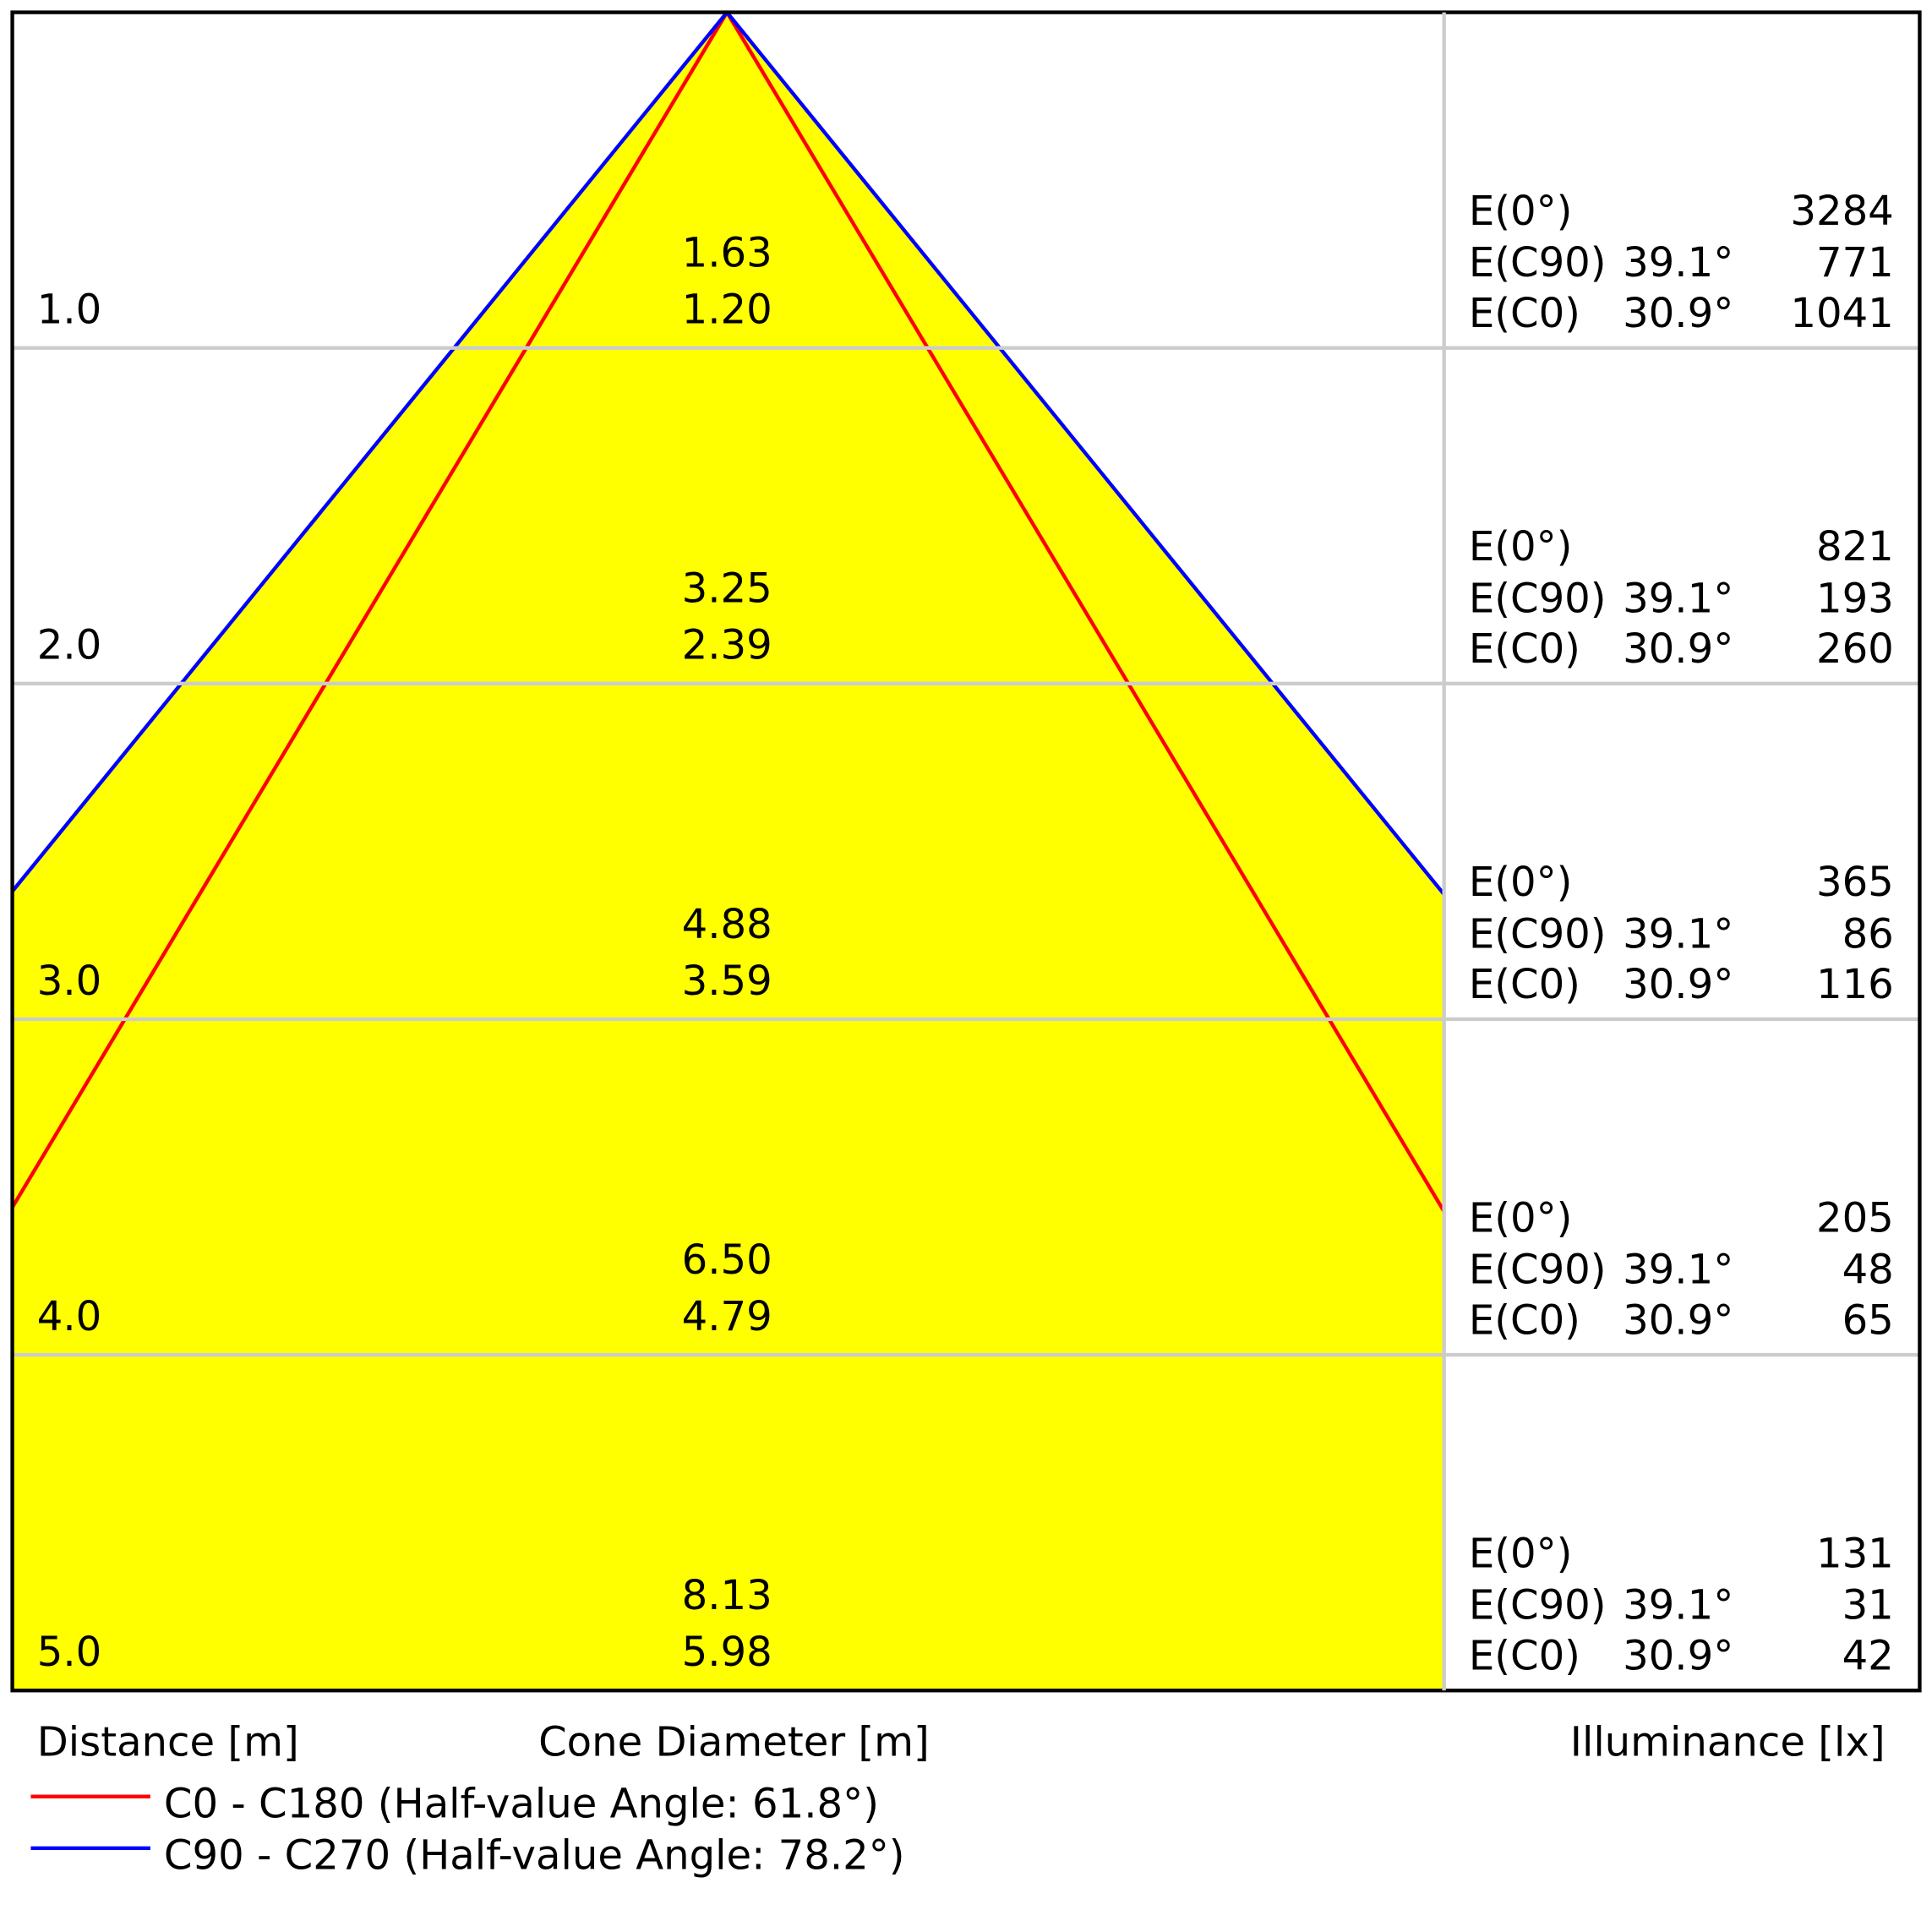  I want to click on illum-value: 86, so click(1868, 934).